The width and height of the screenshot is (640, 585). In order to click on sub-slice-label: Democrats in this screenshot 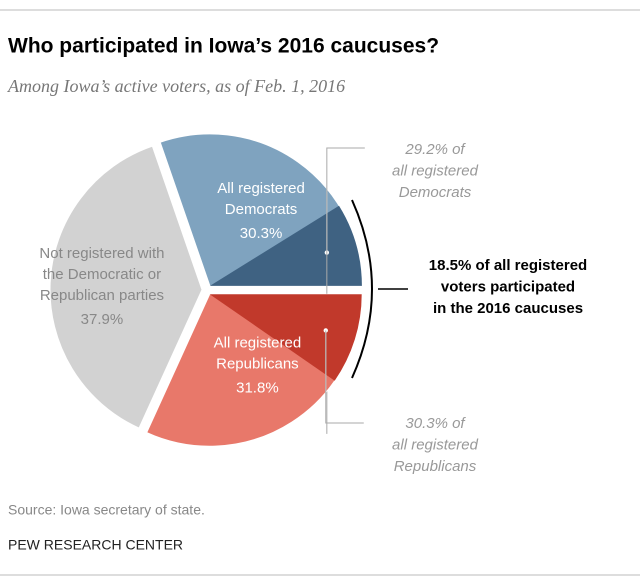, I will do `click(435, 192)`.